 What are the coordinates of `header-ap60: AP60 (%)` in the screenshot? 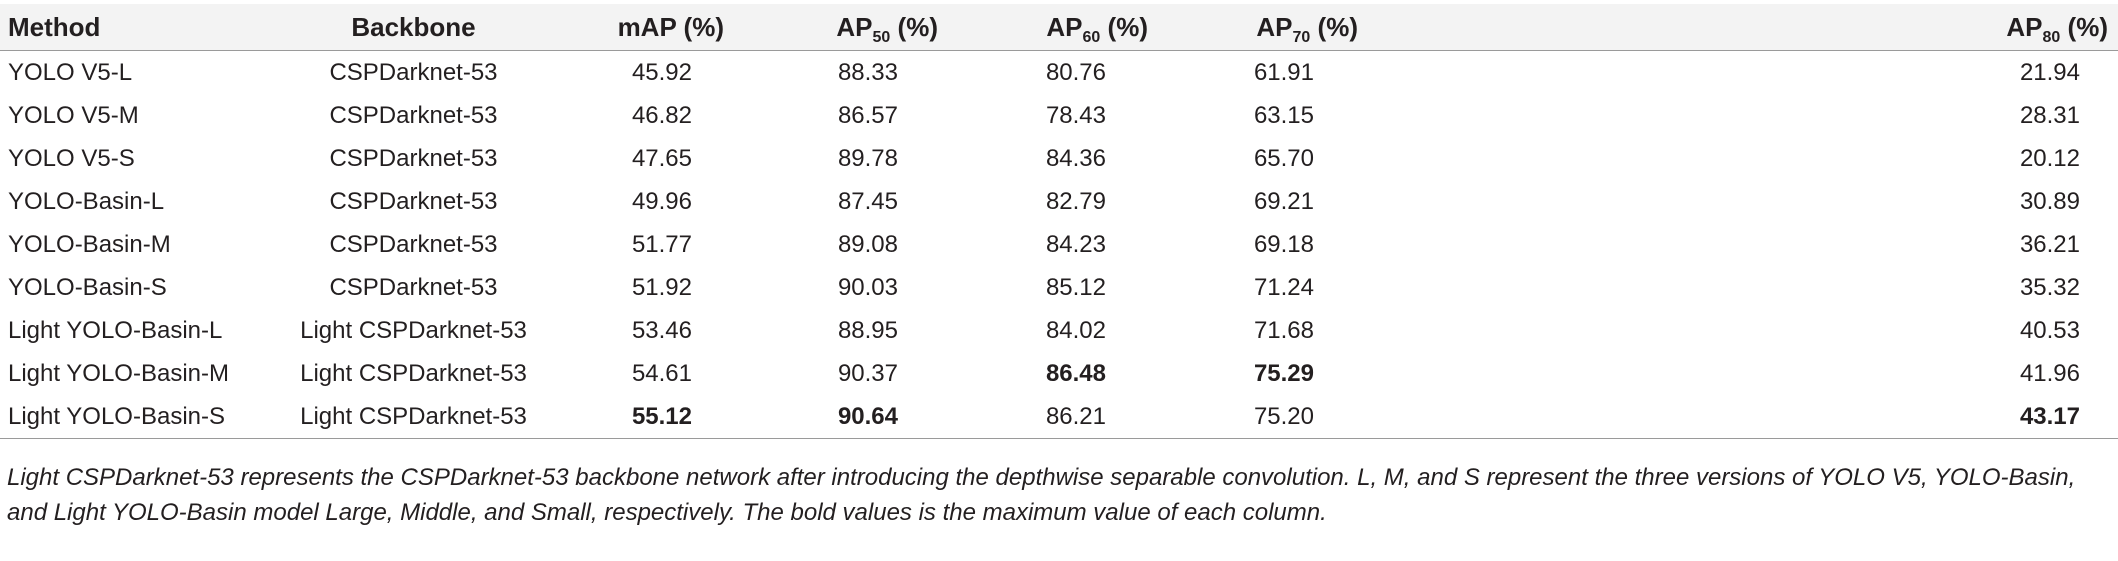 It's located at (1062, 27).